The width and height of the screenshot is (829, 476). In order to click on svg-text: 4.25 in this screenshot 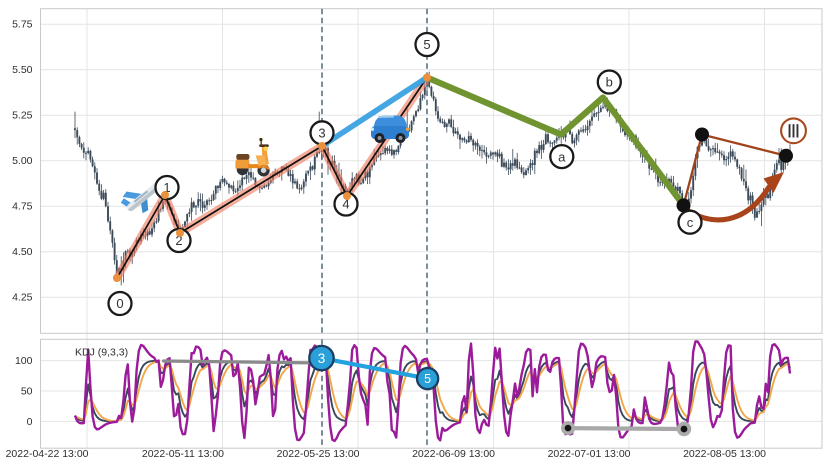, I will do `click(22, 298)`.